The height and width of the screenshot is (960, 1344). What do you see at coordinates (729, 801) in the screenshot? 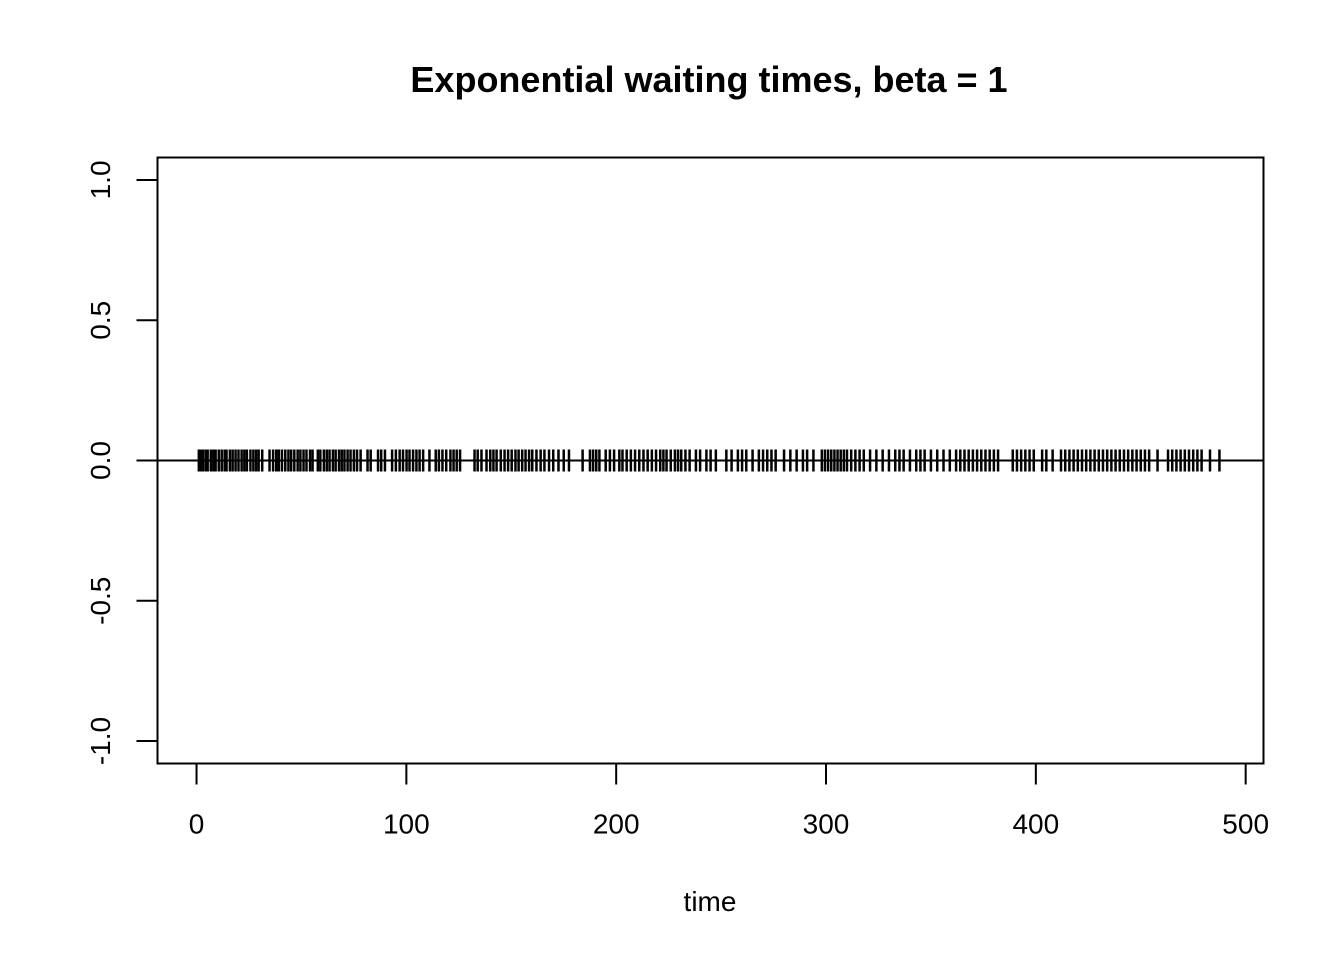
I see `x-axis: 0 100 200 300 400 500` at bounding box center [729, 801].